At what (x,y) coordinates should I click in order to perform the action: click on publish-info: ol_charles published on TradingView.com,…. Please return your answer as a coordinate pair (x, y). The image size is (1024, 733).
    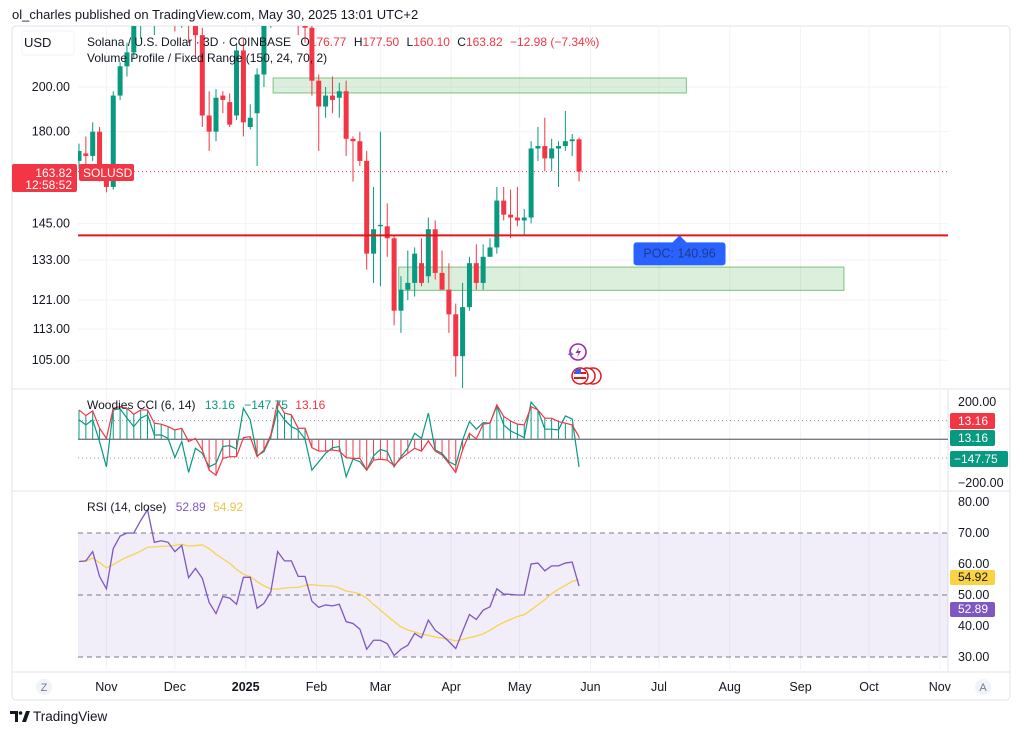
    Looking at the image, I should click on (215, 14).